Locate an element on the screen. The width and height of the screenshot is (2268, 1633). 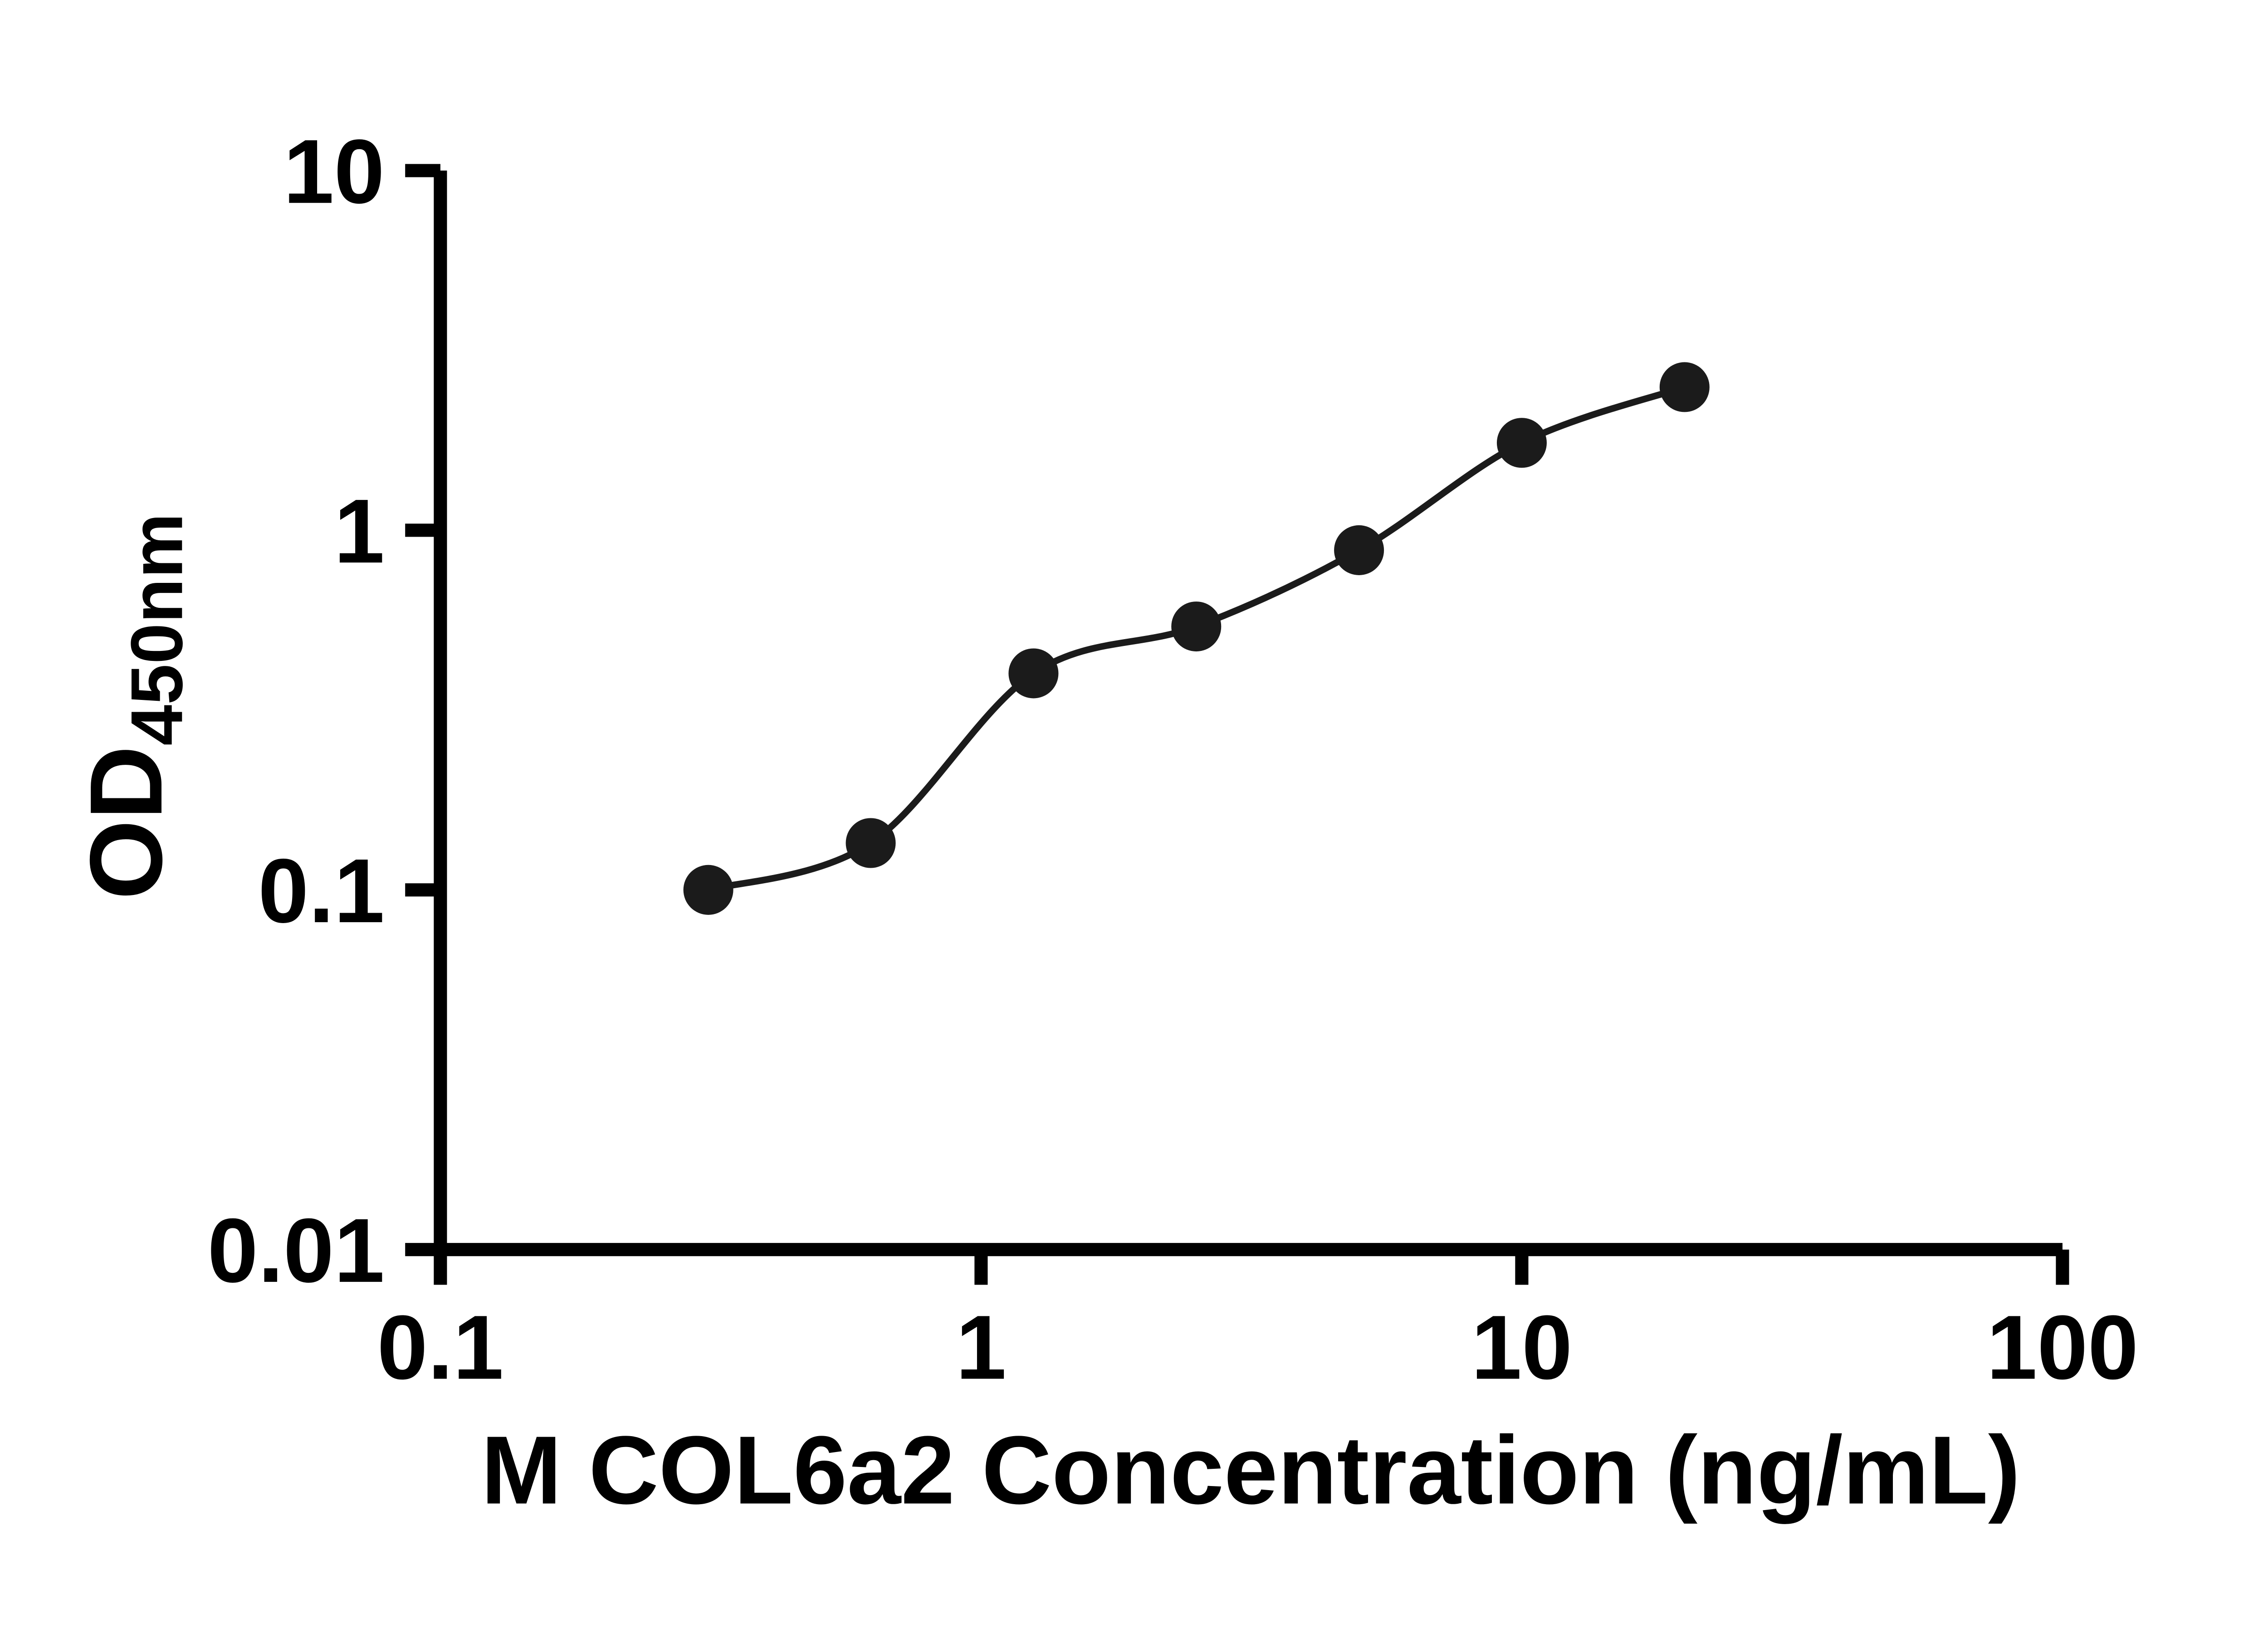
y-axis-tick-label: 10 is located at coordinates (334, 171).